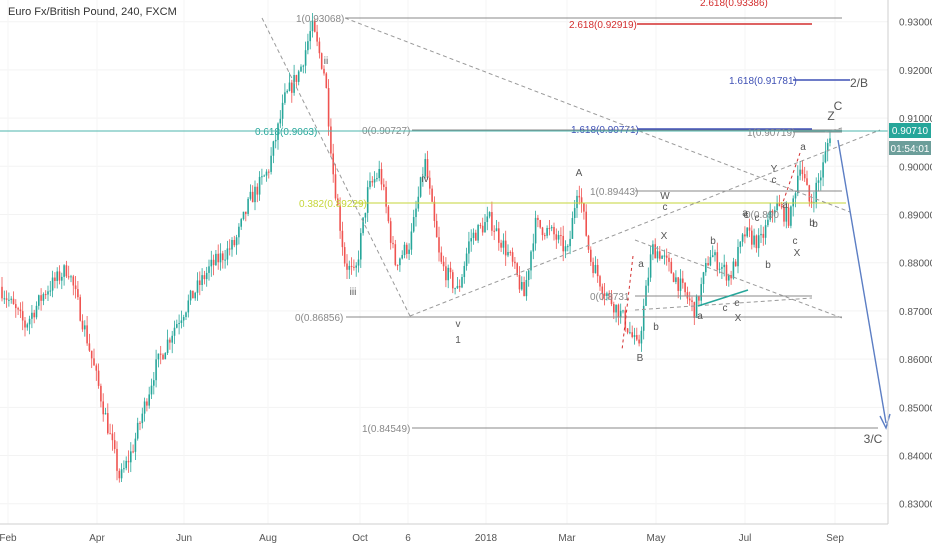 This screenshot has width=932, height=550. I want to click on time-tick-label: Oct, so click(360, 538).